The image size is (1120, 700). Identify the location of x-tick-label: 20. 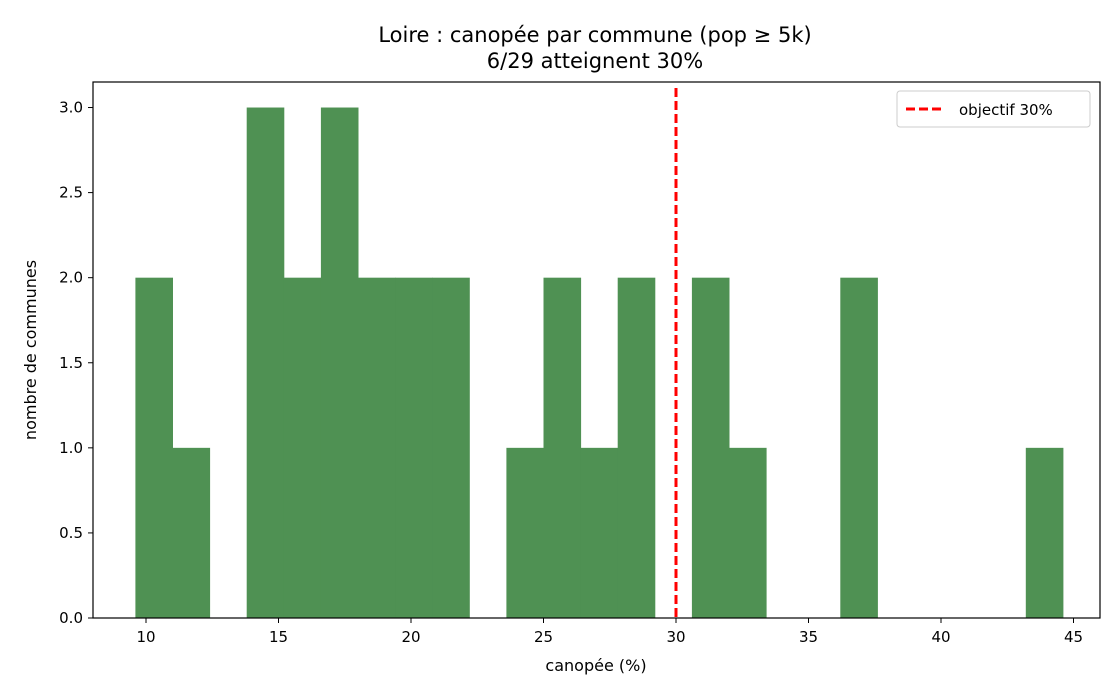
(410, 637).